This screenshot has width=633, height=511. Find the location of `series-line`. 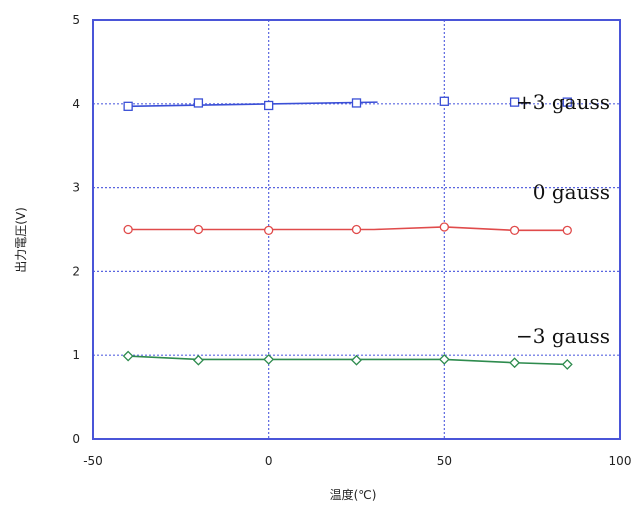

series-line is located at coordinates (253, 104).